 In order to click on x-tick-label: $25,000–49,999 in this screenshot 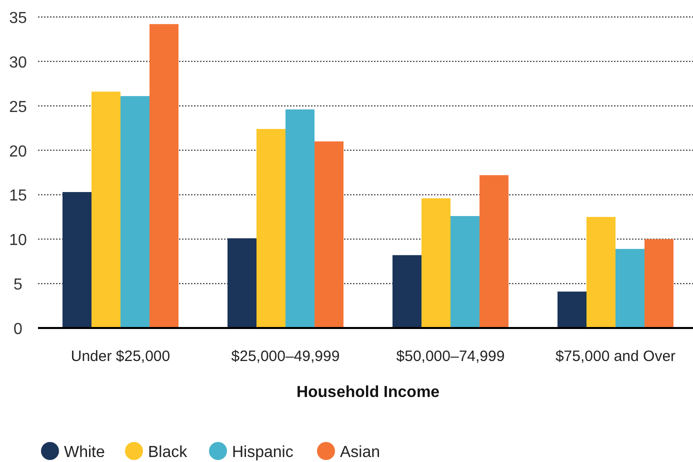, I will do `click(285, 356)`.